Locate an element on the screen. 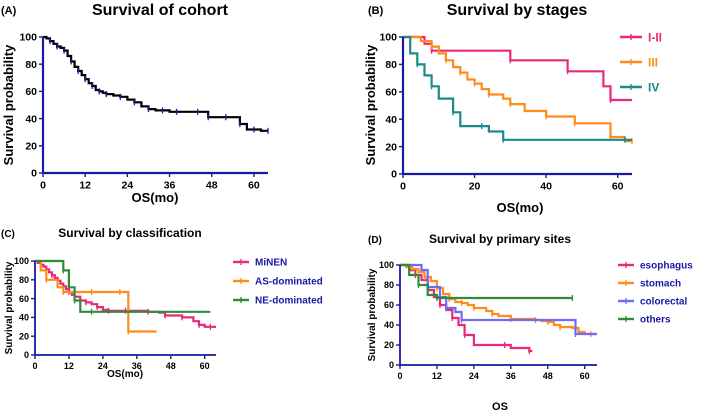 The width and height of the screenshot is (709, 416). legend: MiNEN AS-dominated NE-dominated is located at coordinates (278, 282).